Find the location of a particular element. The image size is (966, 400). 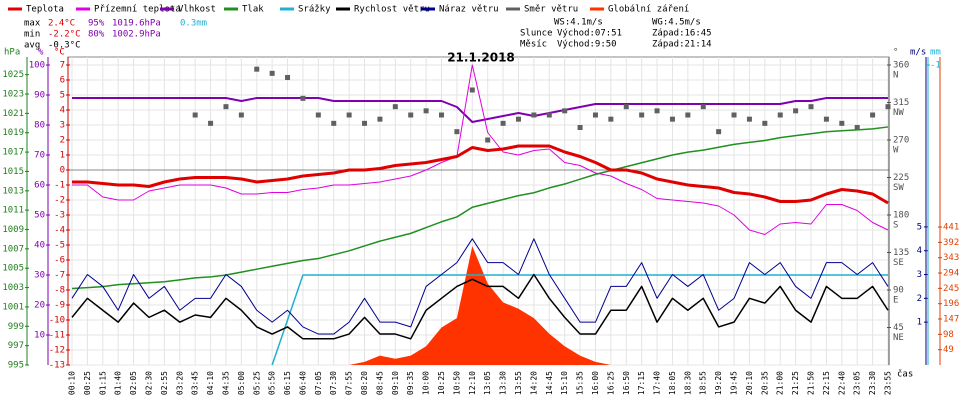

y-tick-label: -12 is located at coordinates (57, 351).